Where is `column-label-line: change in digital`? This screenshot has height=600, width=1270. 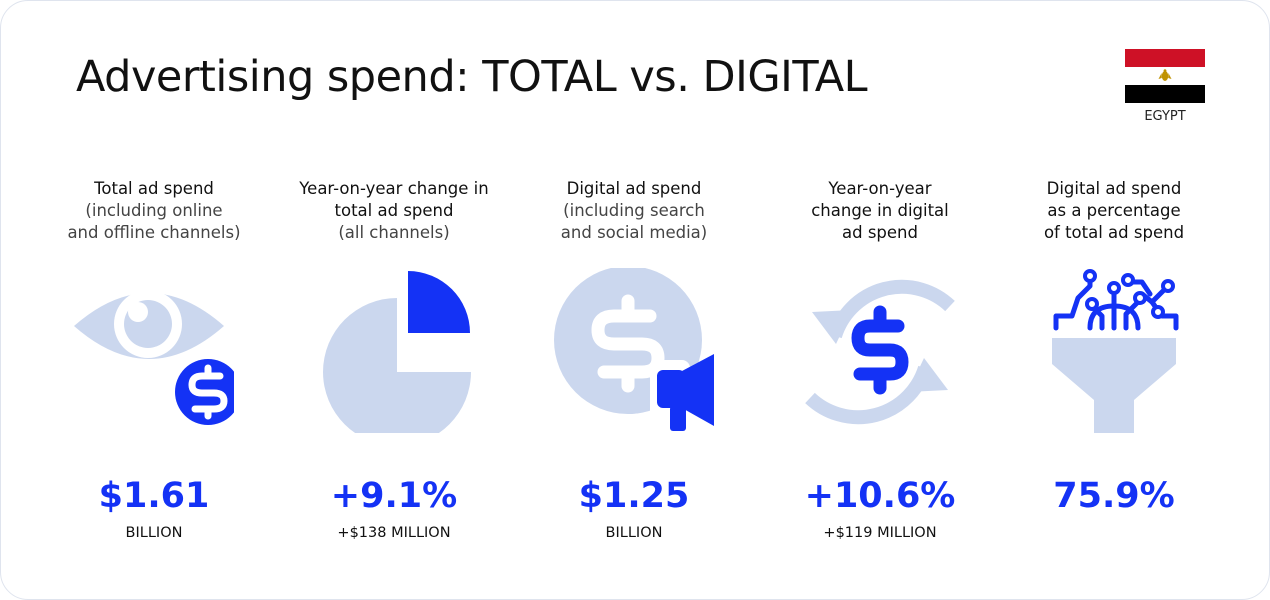 column-label-line: change in digital is located at coordinates (880, 210).